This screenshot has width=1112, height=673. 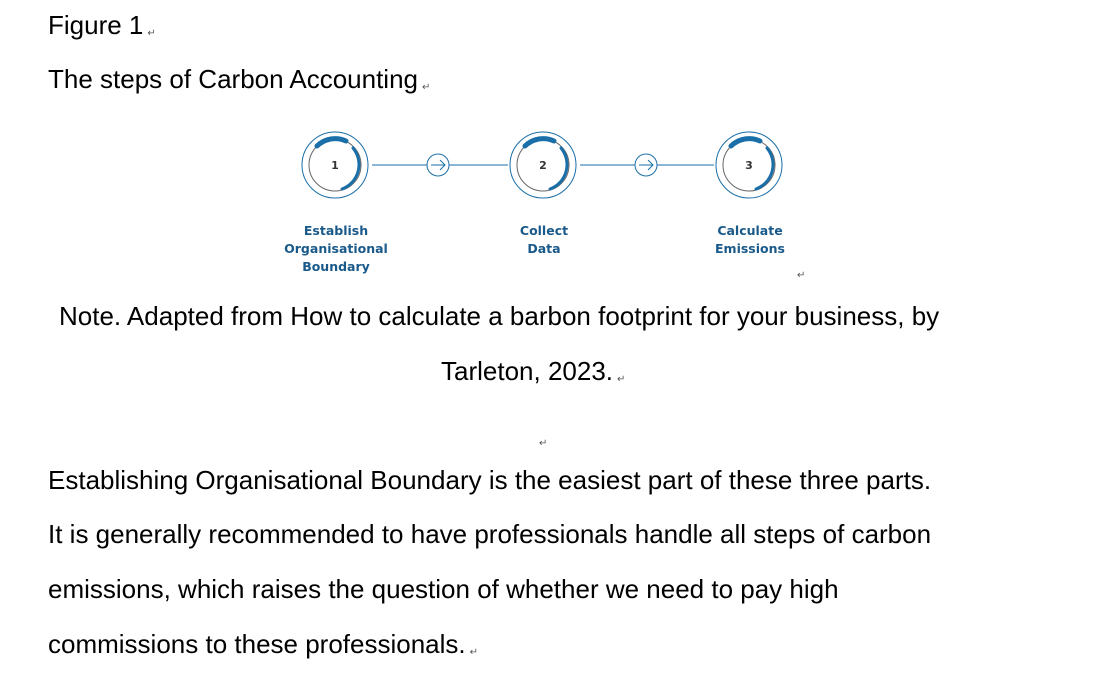 I want to click on step-2-ring: 2, so click(x=543, y=165).